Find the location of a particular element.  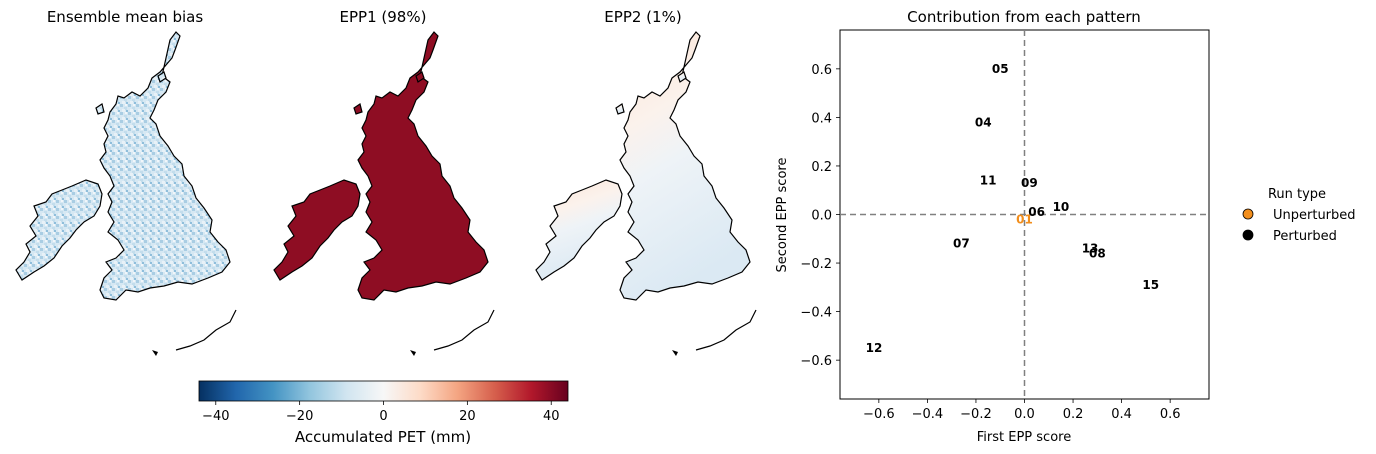

point-label-04: 04 is located at coordinates (983, 122).